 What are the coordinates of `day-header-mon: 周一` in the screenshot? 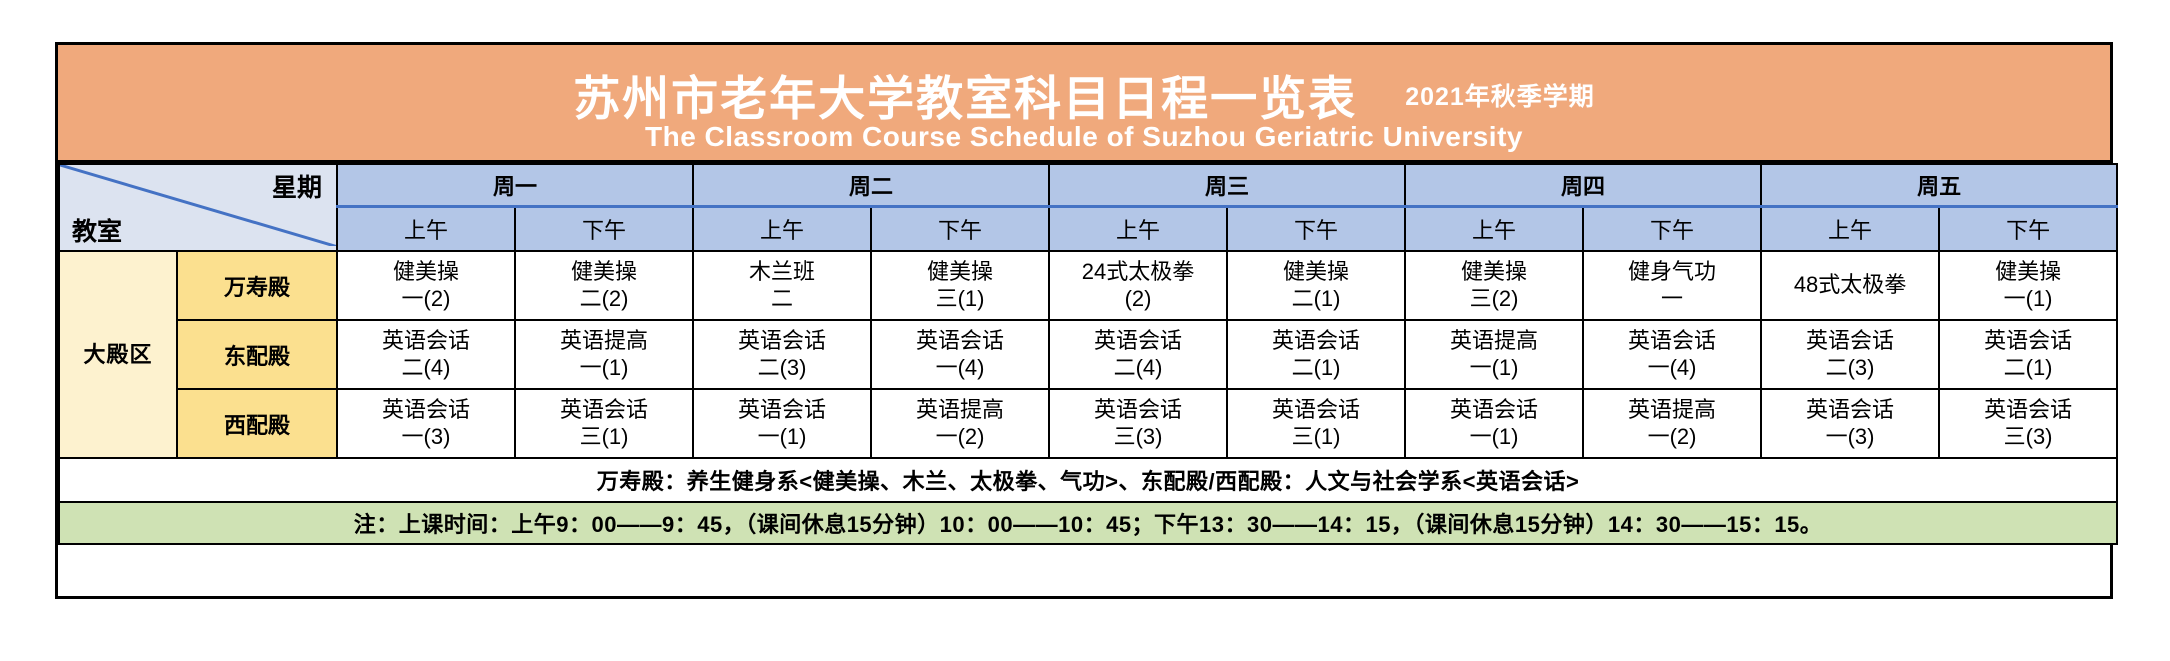 It's located at (515, 185).